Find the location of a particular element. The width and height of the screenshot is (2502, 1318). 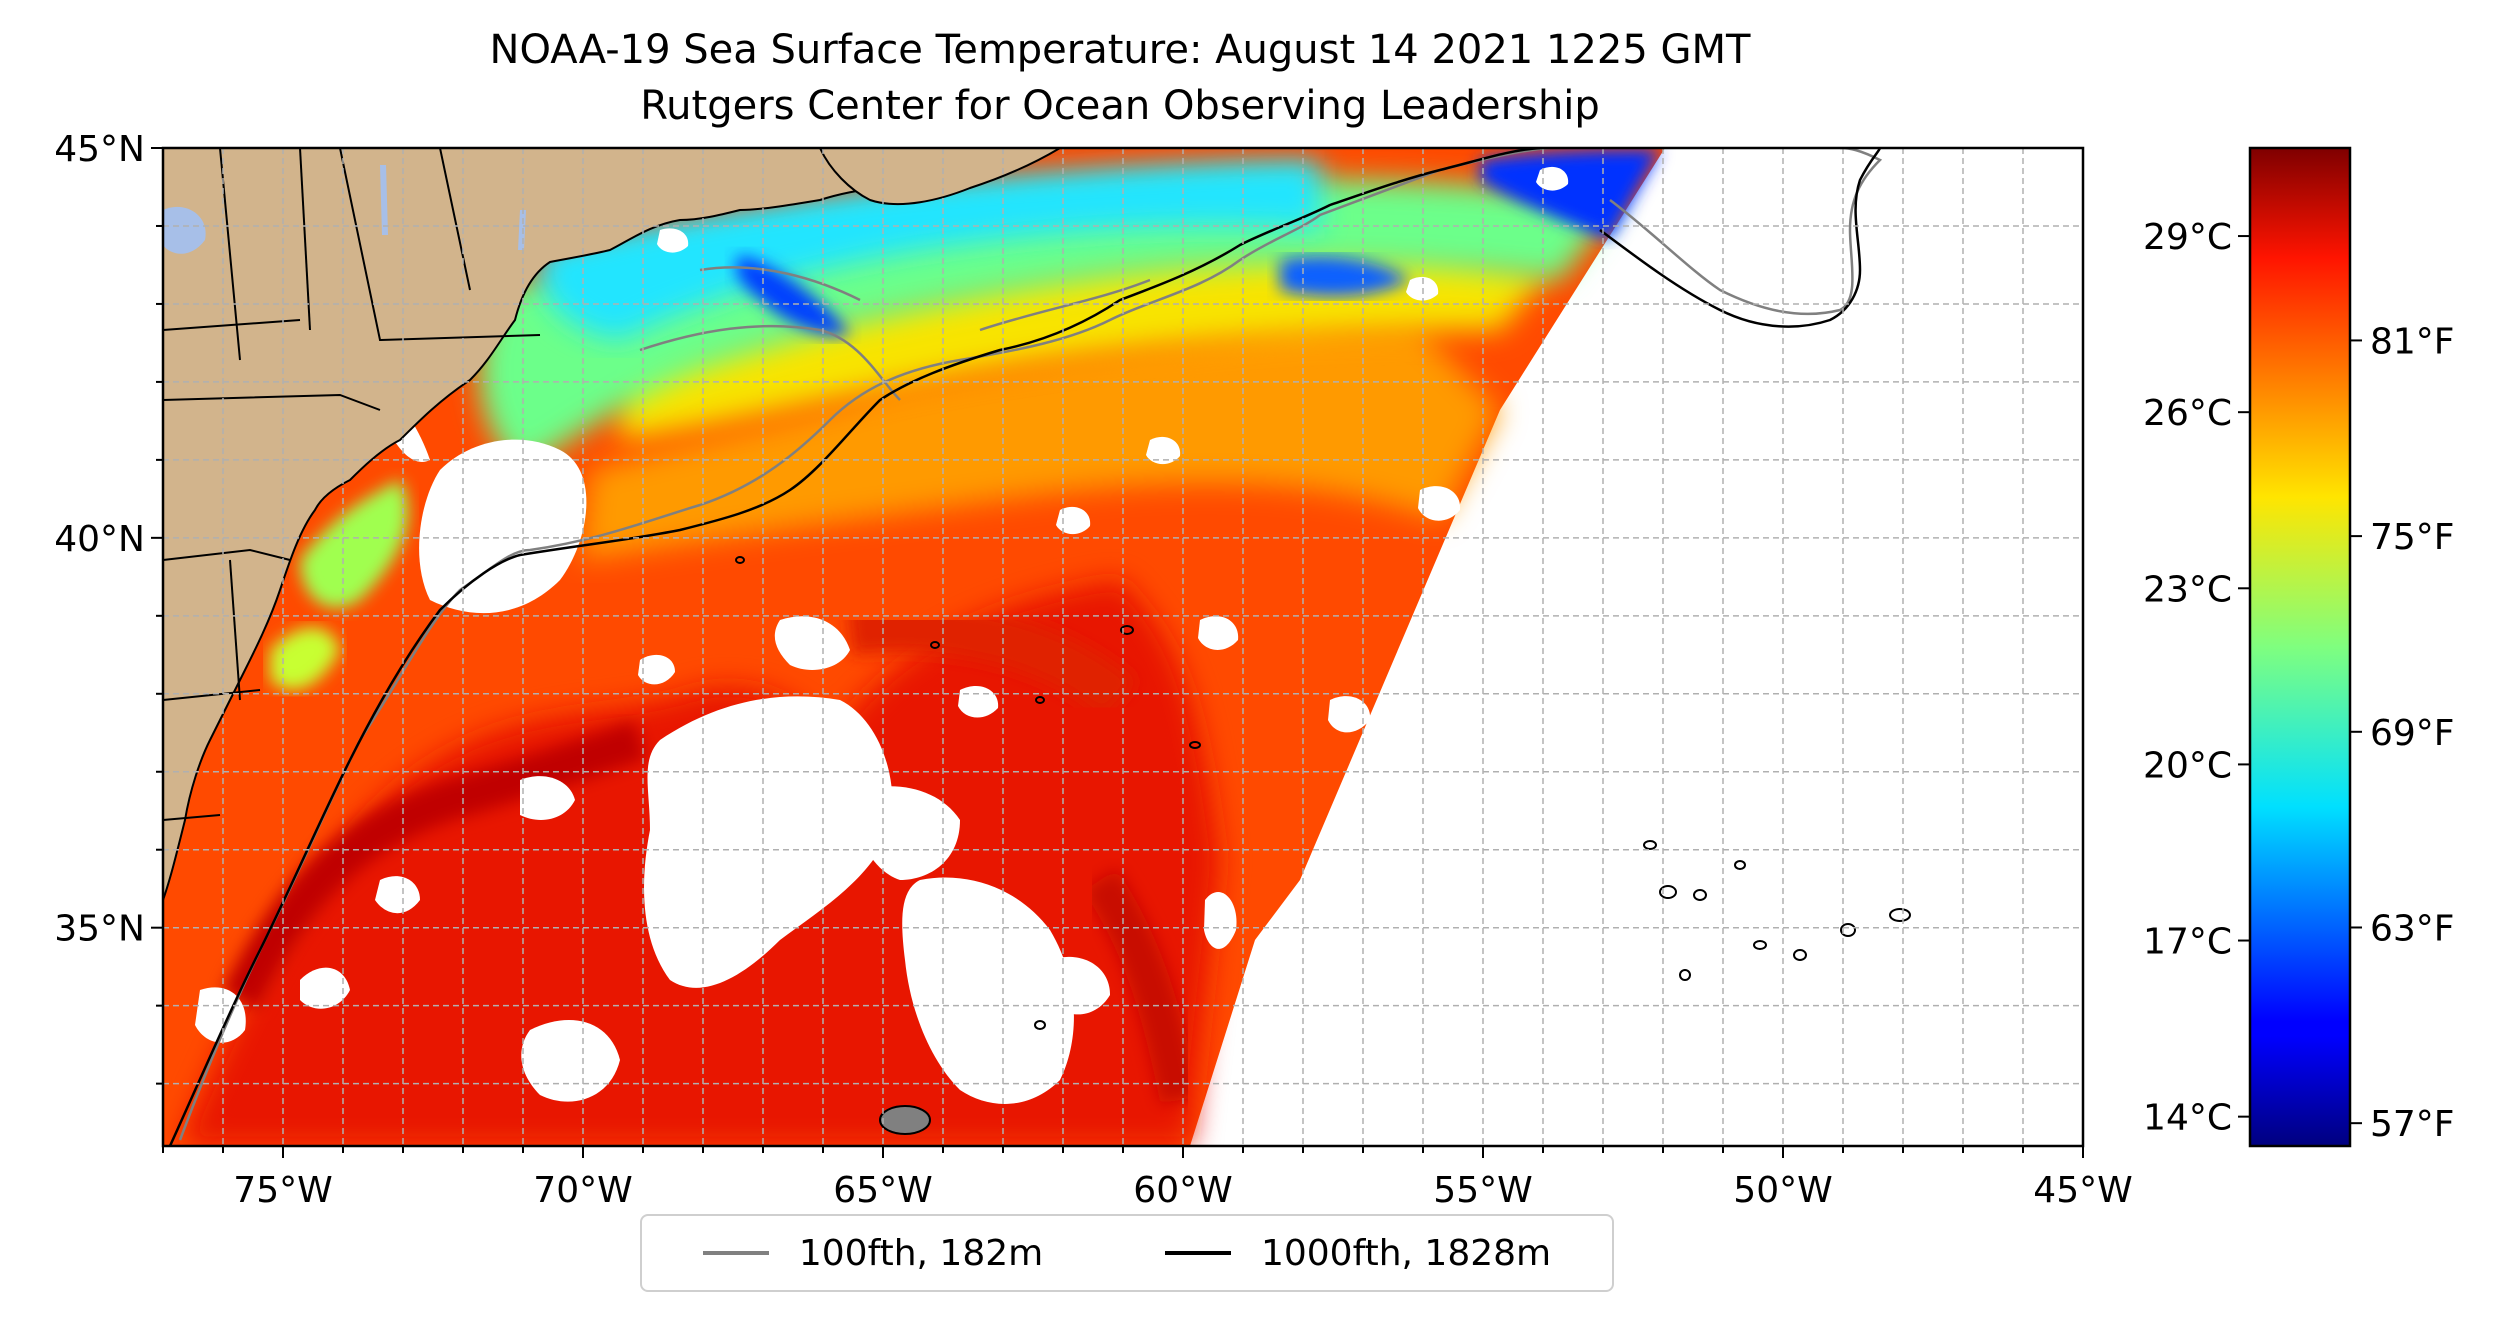

legend-item-1000fth: 1000fth, 1828m is located at coordinates (1358, 1253).